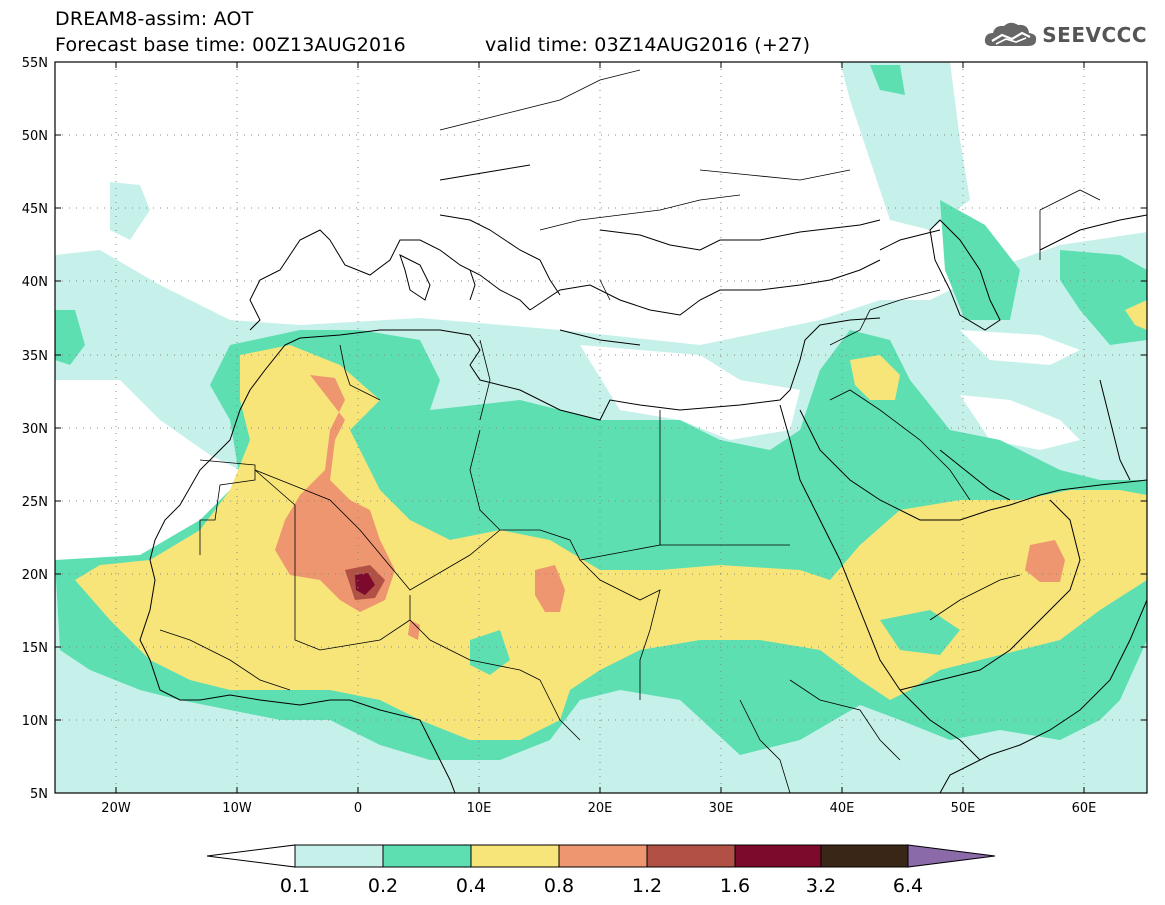 The height and width of the screenshot is (905, 1165). Describe the element at coordinates (842, 808) in the screenshot. I see `lon-label: 40E` at that location.